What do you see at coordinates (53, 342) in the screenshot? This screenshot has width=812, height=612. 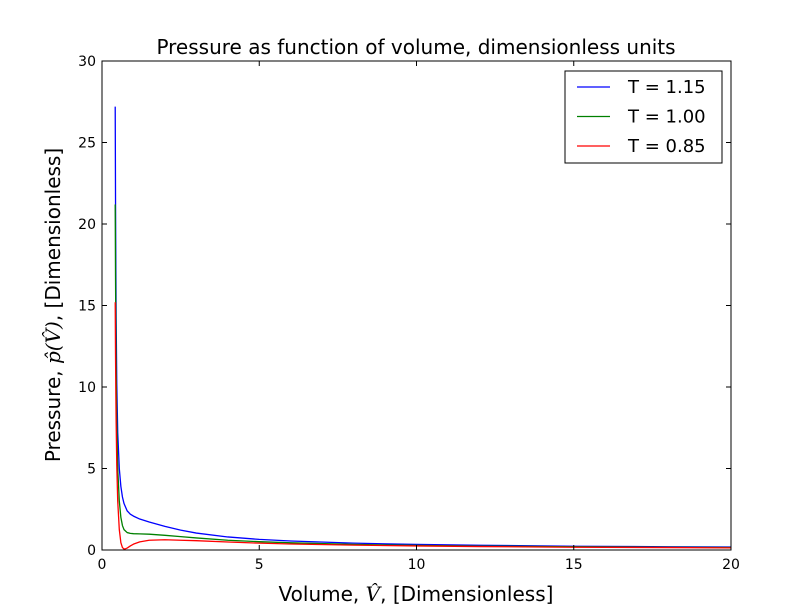 I see `y-axis-label-symbol: p̂(V̂)` at bounding box center [53, 342].